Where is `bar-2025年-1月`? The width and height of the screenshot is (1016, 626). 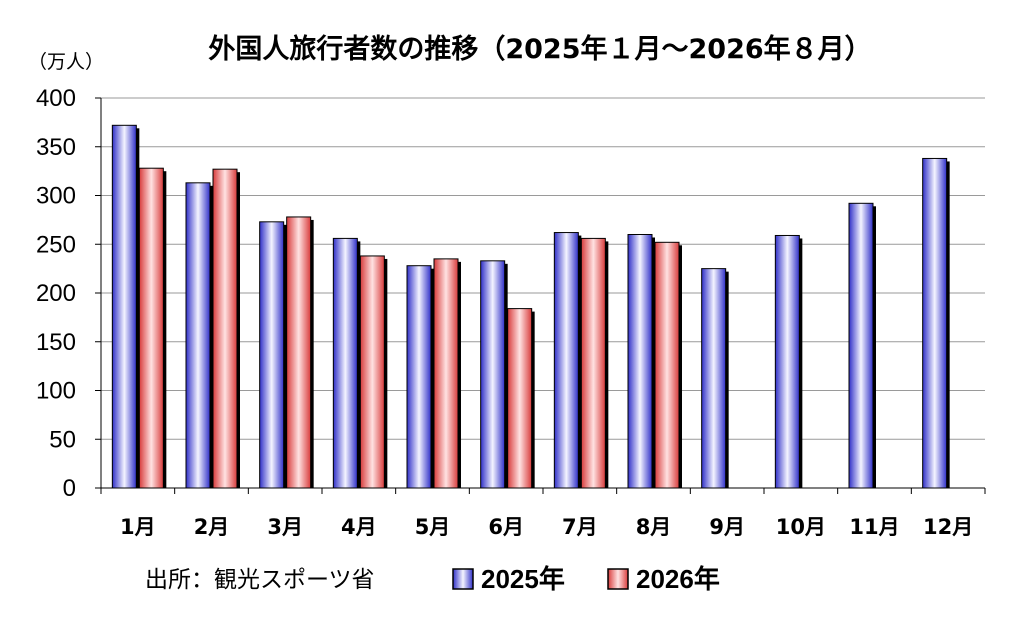 bar-2025年-1月 is located at coordinates (124, 306).